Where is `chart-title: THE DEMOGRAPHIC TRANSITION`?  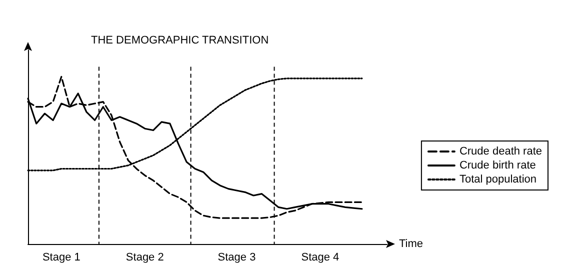
chart-title: THE DEMOGRAPHIC TRANSITION is located at coordinates (180, 40).